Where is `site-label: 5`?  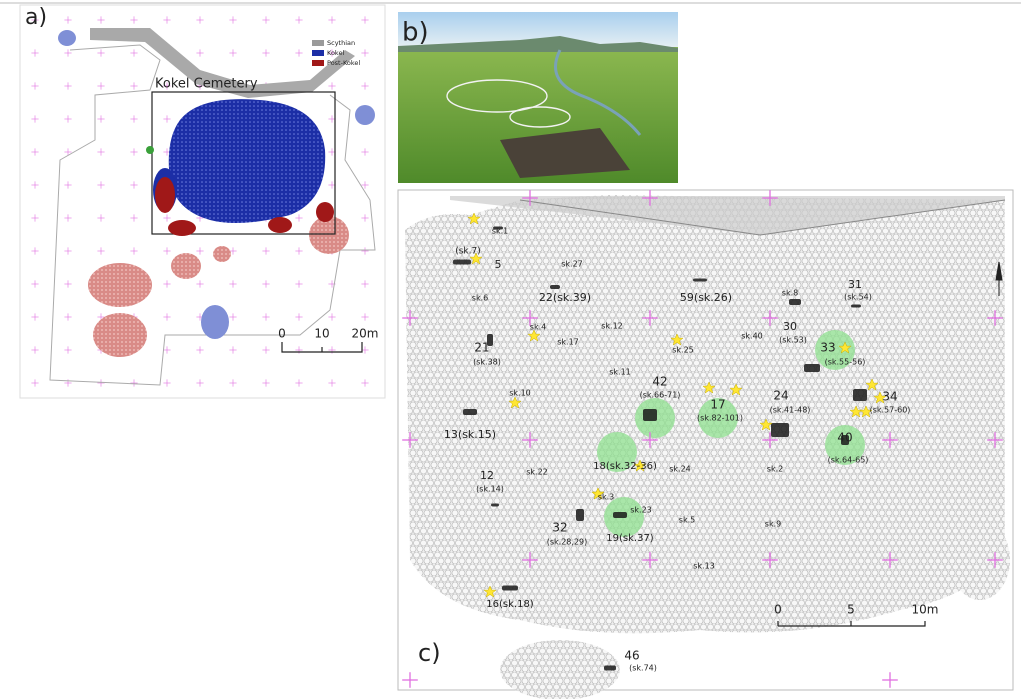
site-label: 5 is located at coordinates (498, 264).